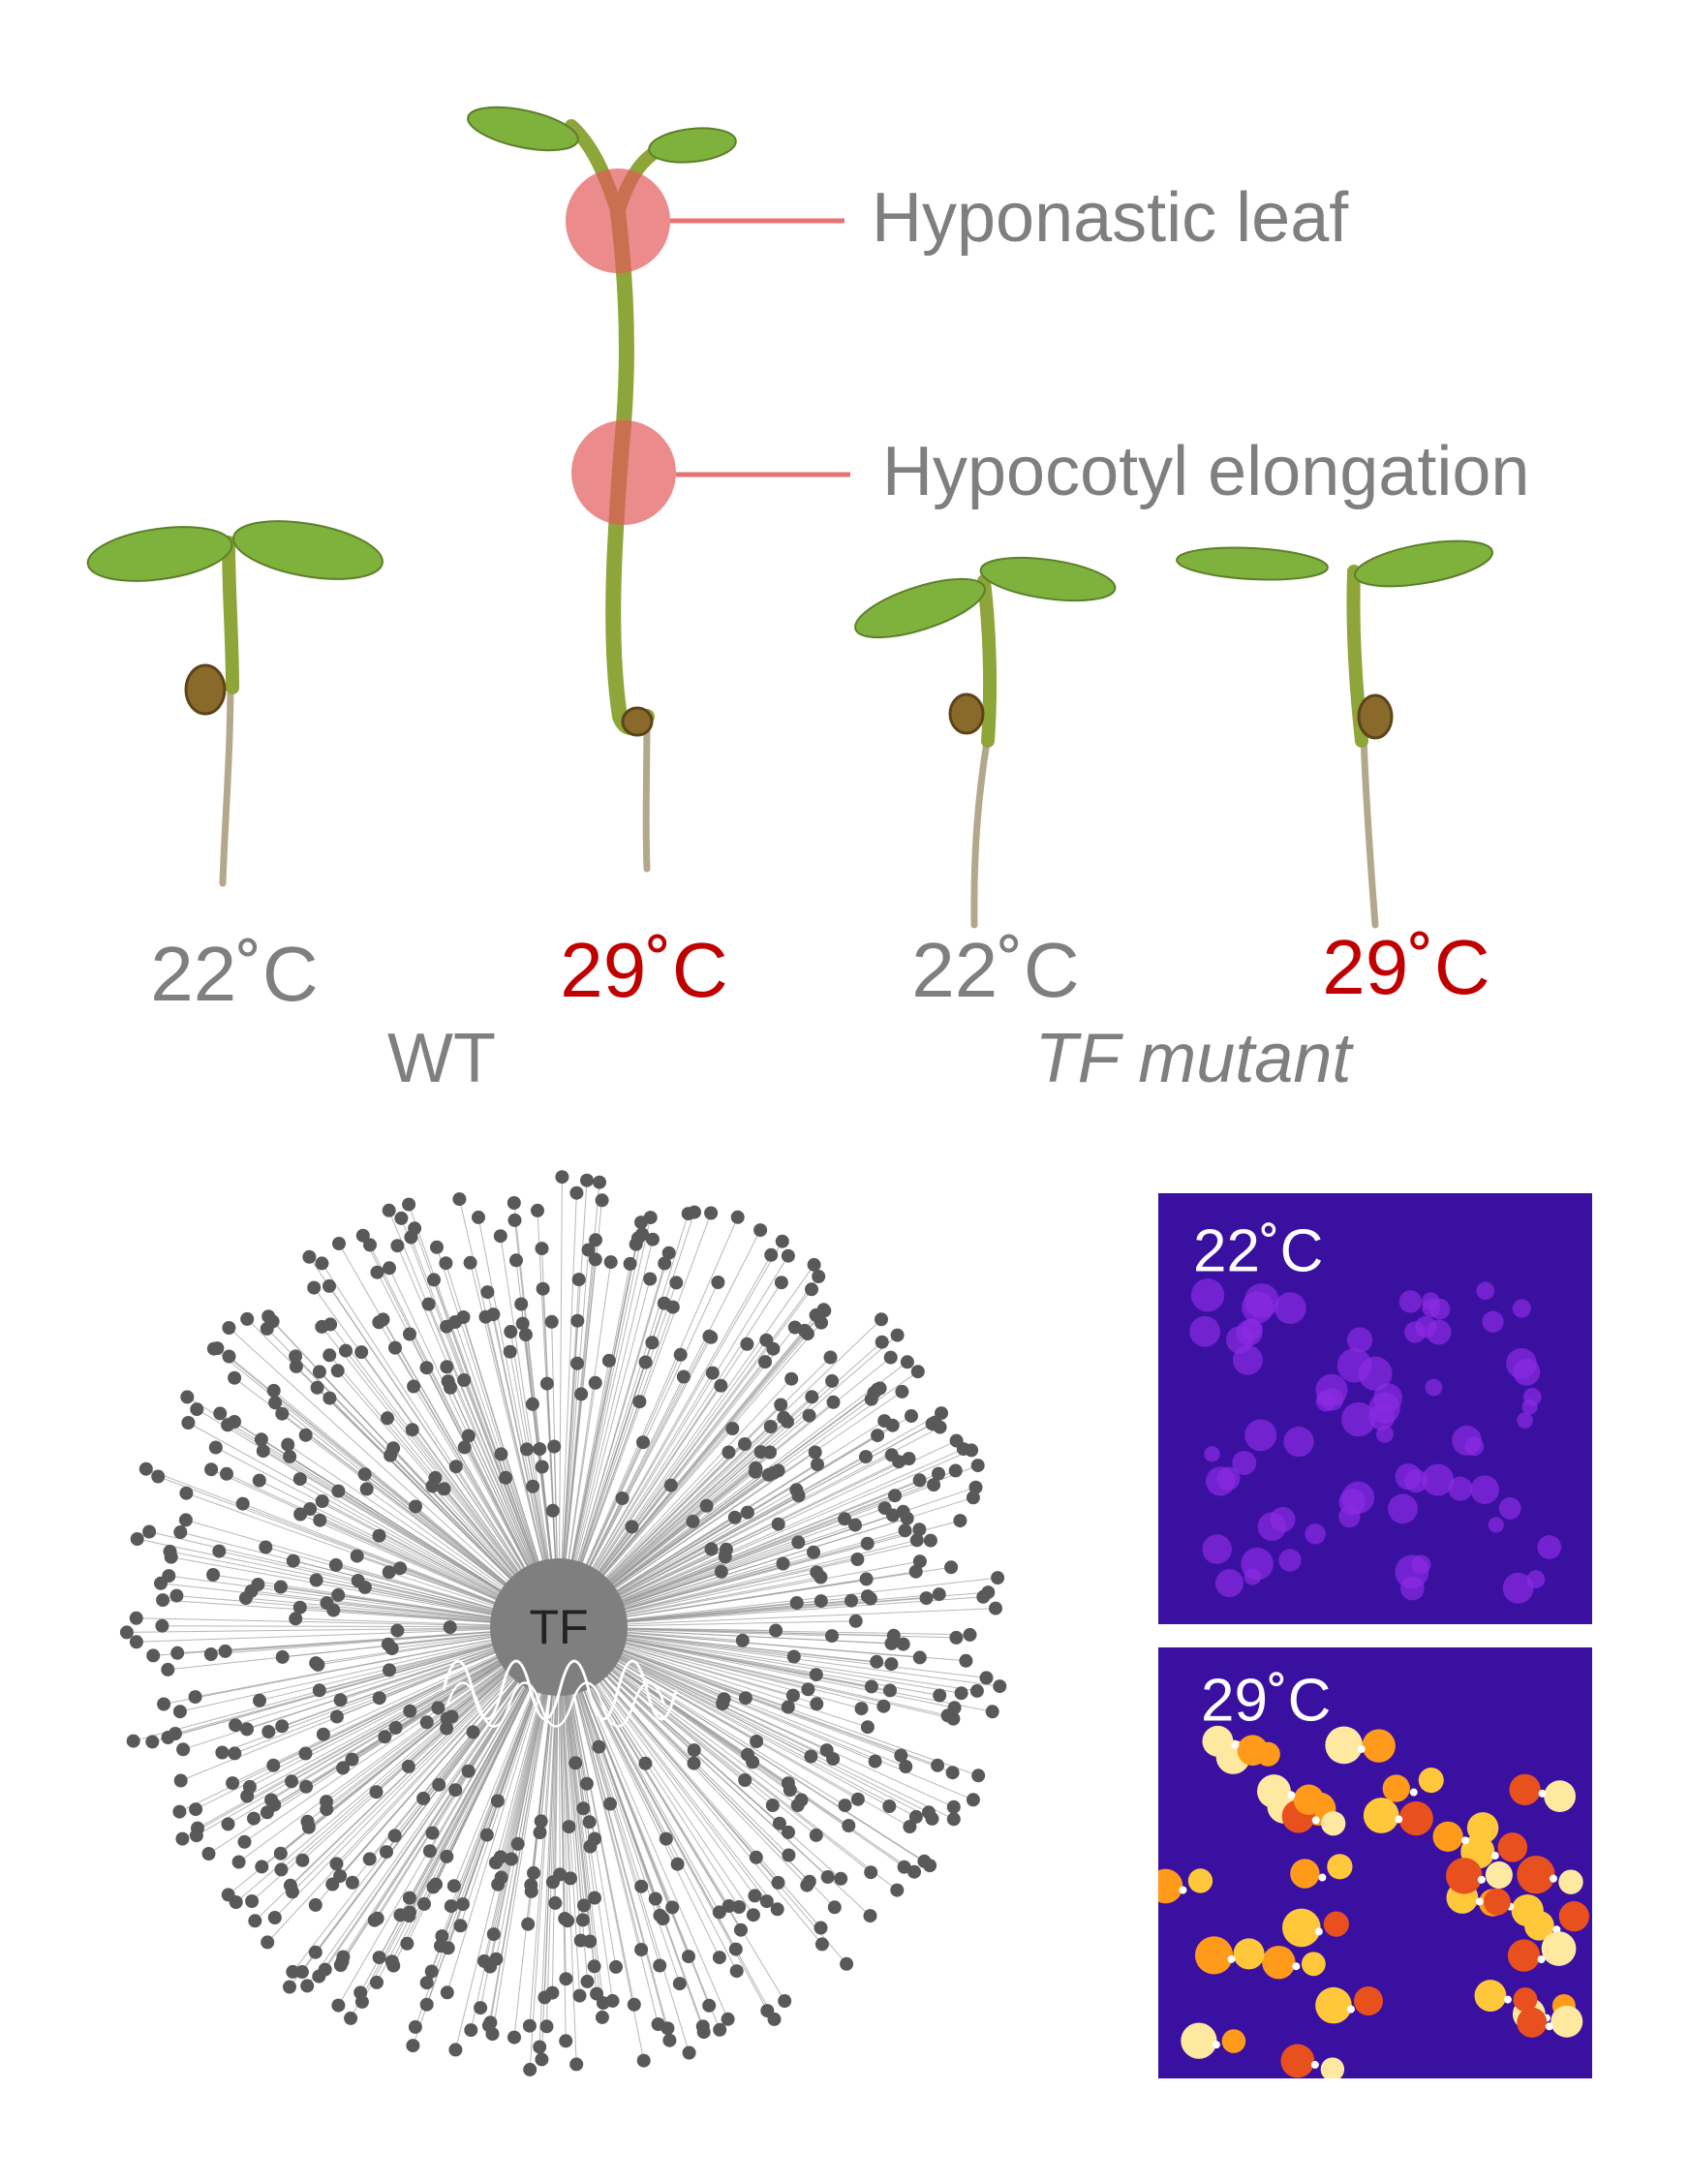  Describe the element at coordinates (618, 221) in the screenshot. I see `highlight-circle` at that location.